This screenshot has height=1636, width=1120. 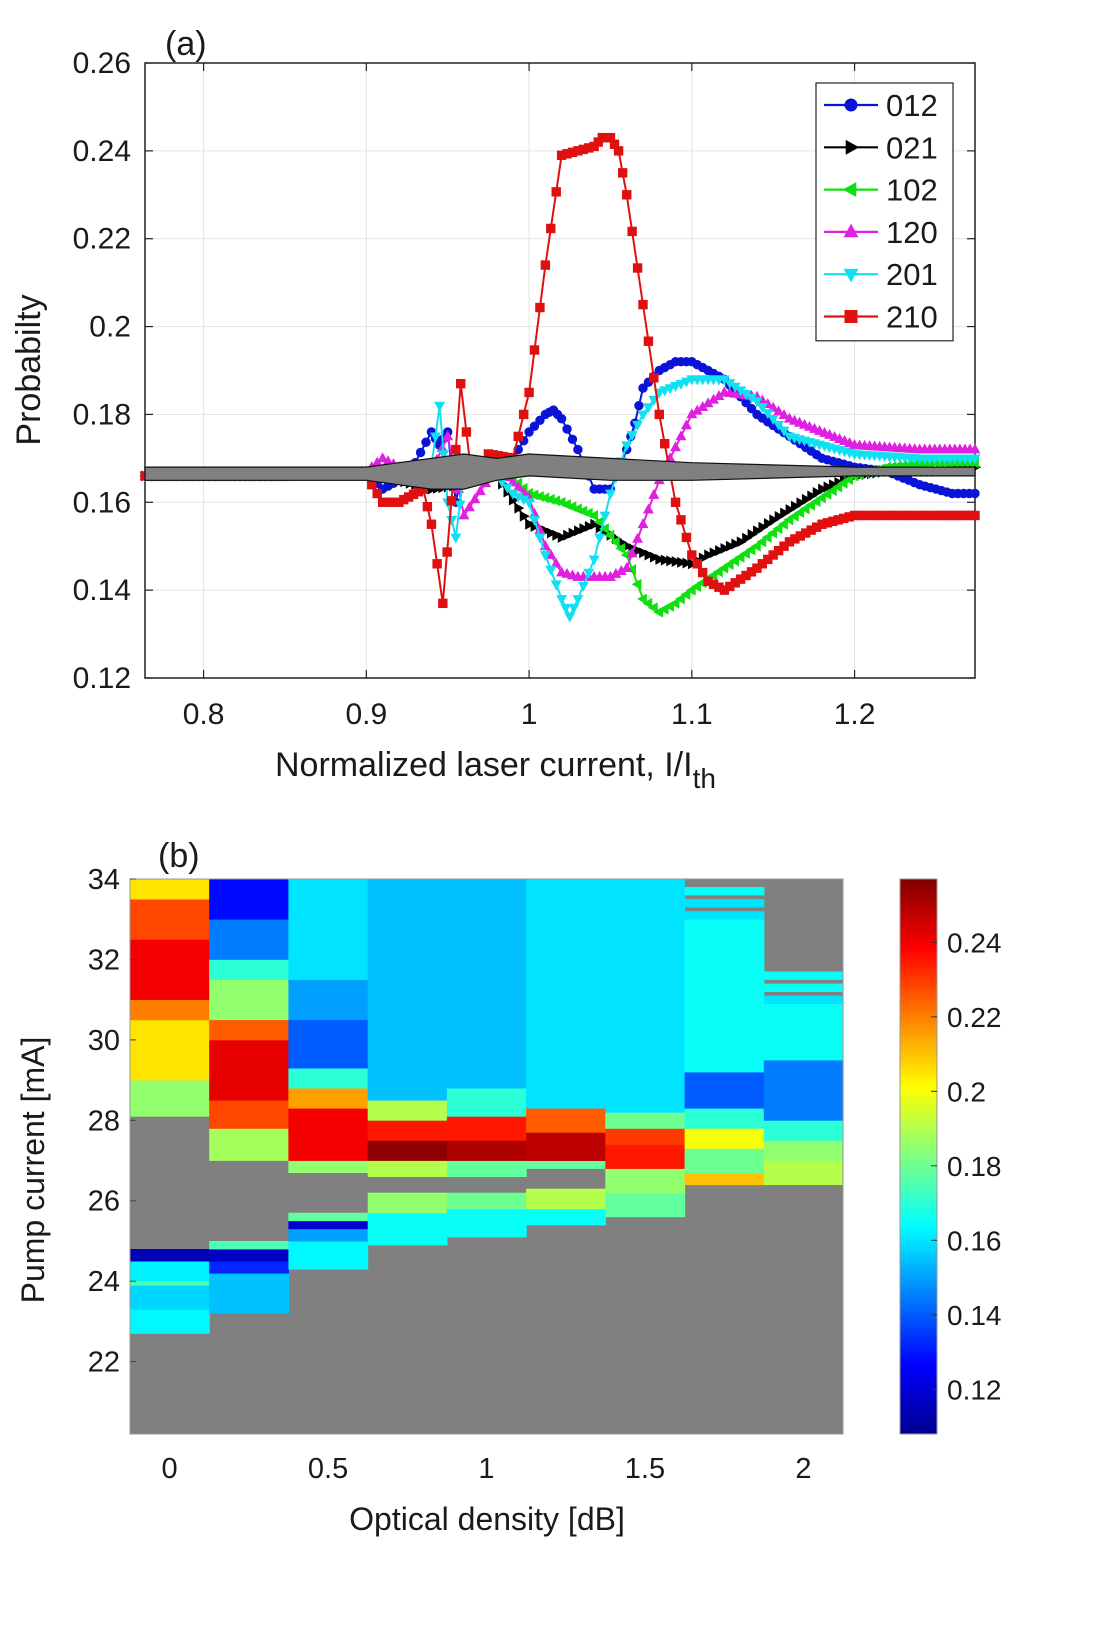 I want to click on legend-item-201: 201, so click(x=881, y=274).